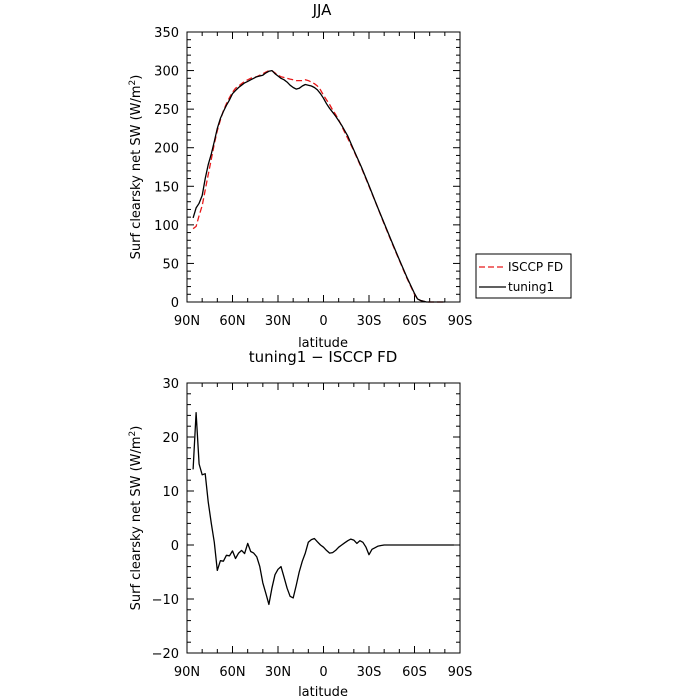 The width and height of the screenshot is (700, 700). Describe the element at coordinates (531, 287) in the screenshot. I see `legend-label-tuning1: tuning1` at that location.